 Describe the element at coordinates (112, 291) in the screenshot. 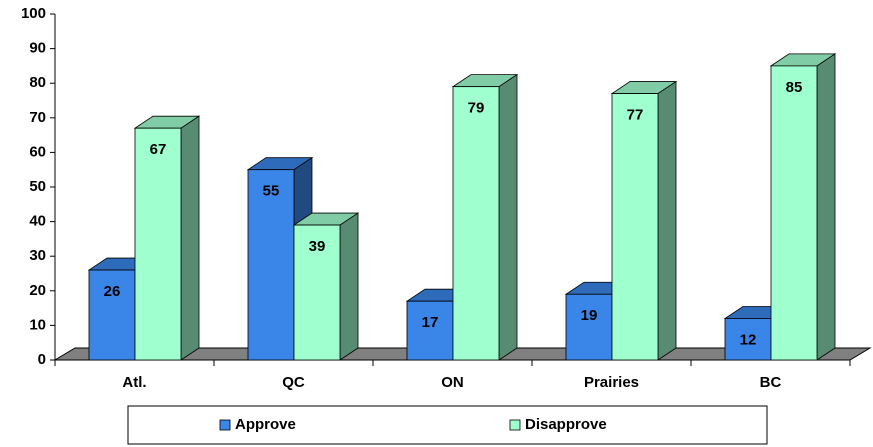

I see `value-label: 26` at that location.